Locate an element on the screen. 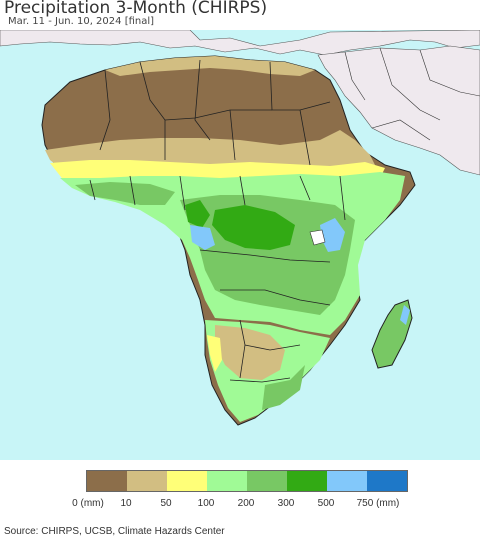  legend: 0 (mm) 10 50 100 200 300 500 750 (mm) is located at coordinates (240, 490).